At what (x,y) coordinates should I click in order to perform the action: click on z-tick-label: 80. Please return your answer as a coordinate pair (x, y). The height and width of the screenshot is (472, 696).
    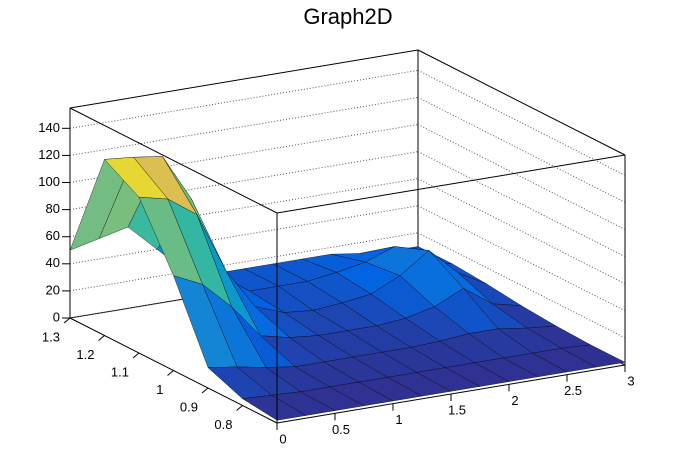
    Looking at the image, I should click on (53, 208).